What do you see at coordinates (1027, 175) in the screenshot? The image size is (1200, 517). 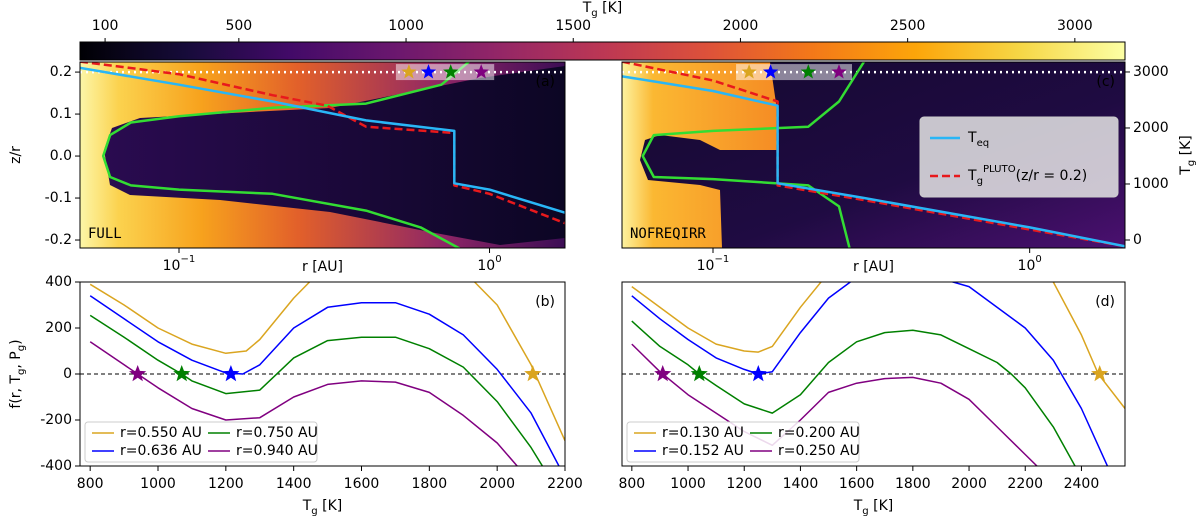 I see `legend-label: TgPLUTO(z/r = 0.2)` at bounding box center [1027, 175].